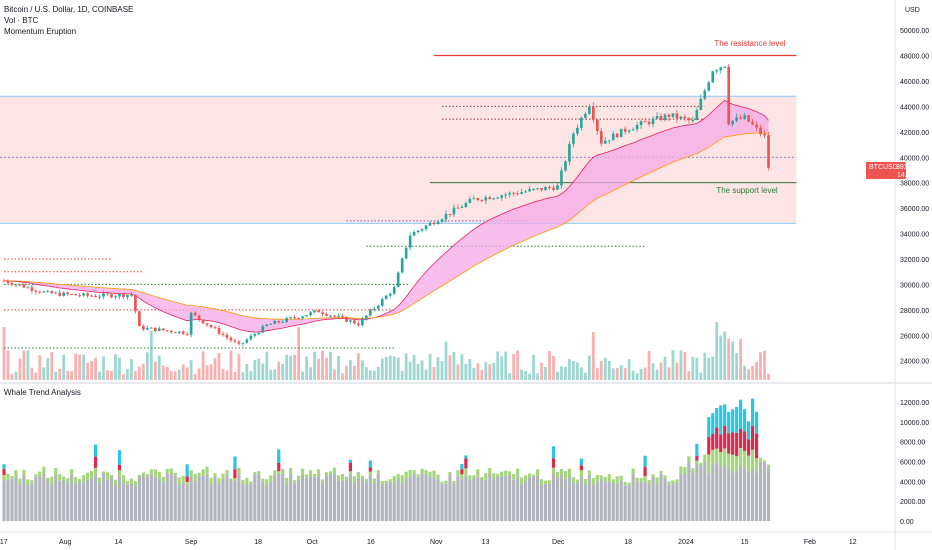 The height and width of the screenshot is (550, 932). Describe the element at coordinates (40, 31) in the screenshot. I see `indicator-title: Momentum Eruption` at that location.